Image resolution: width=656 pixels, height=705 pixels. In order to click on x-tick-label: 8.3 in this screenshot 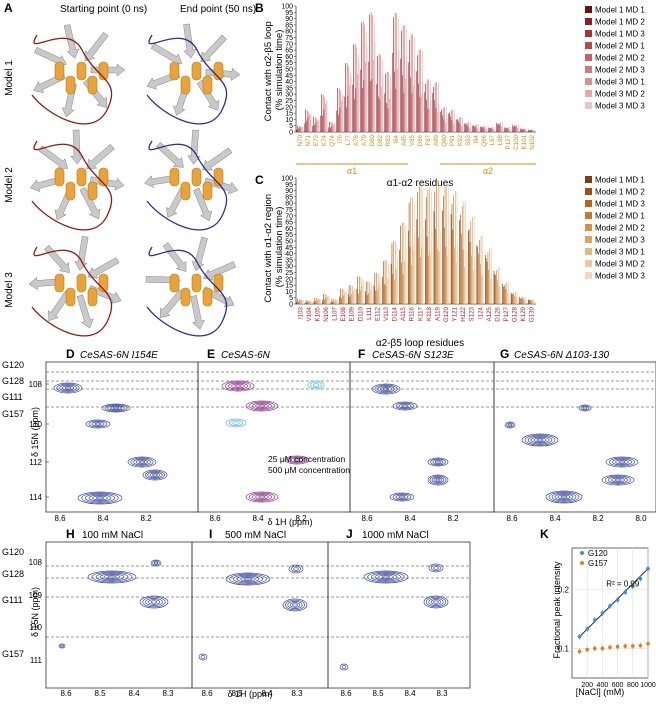, I will do `click(168, 693)`.